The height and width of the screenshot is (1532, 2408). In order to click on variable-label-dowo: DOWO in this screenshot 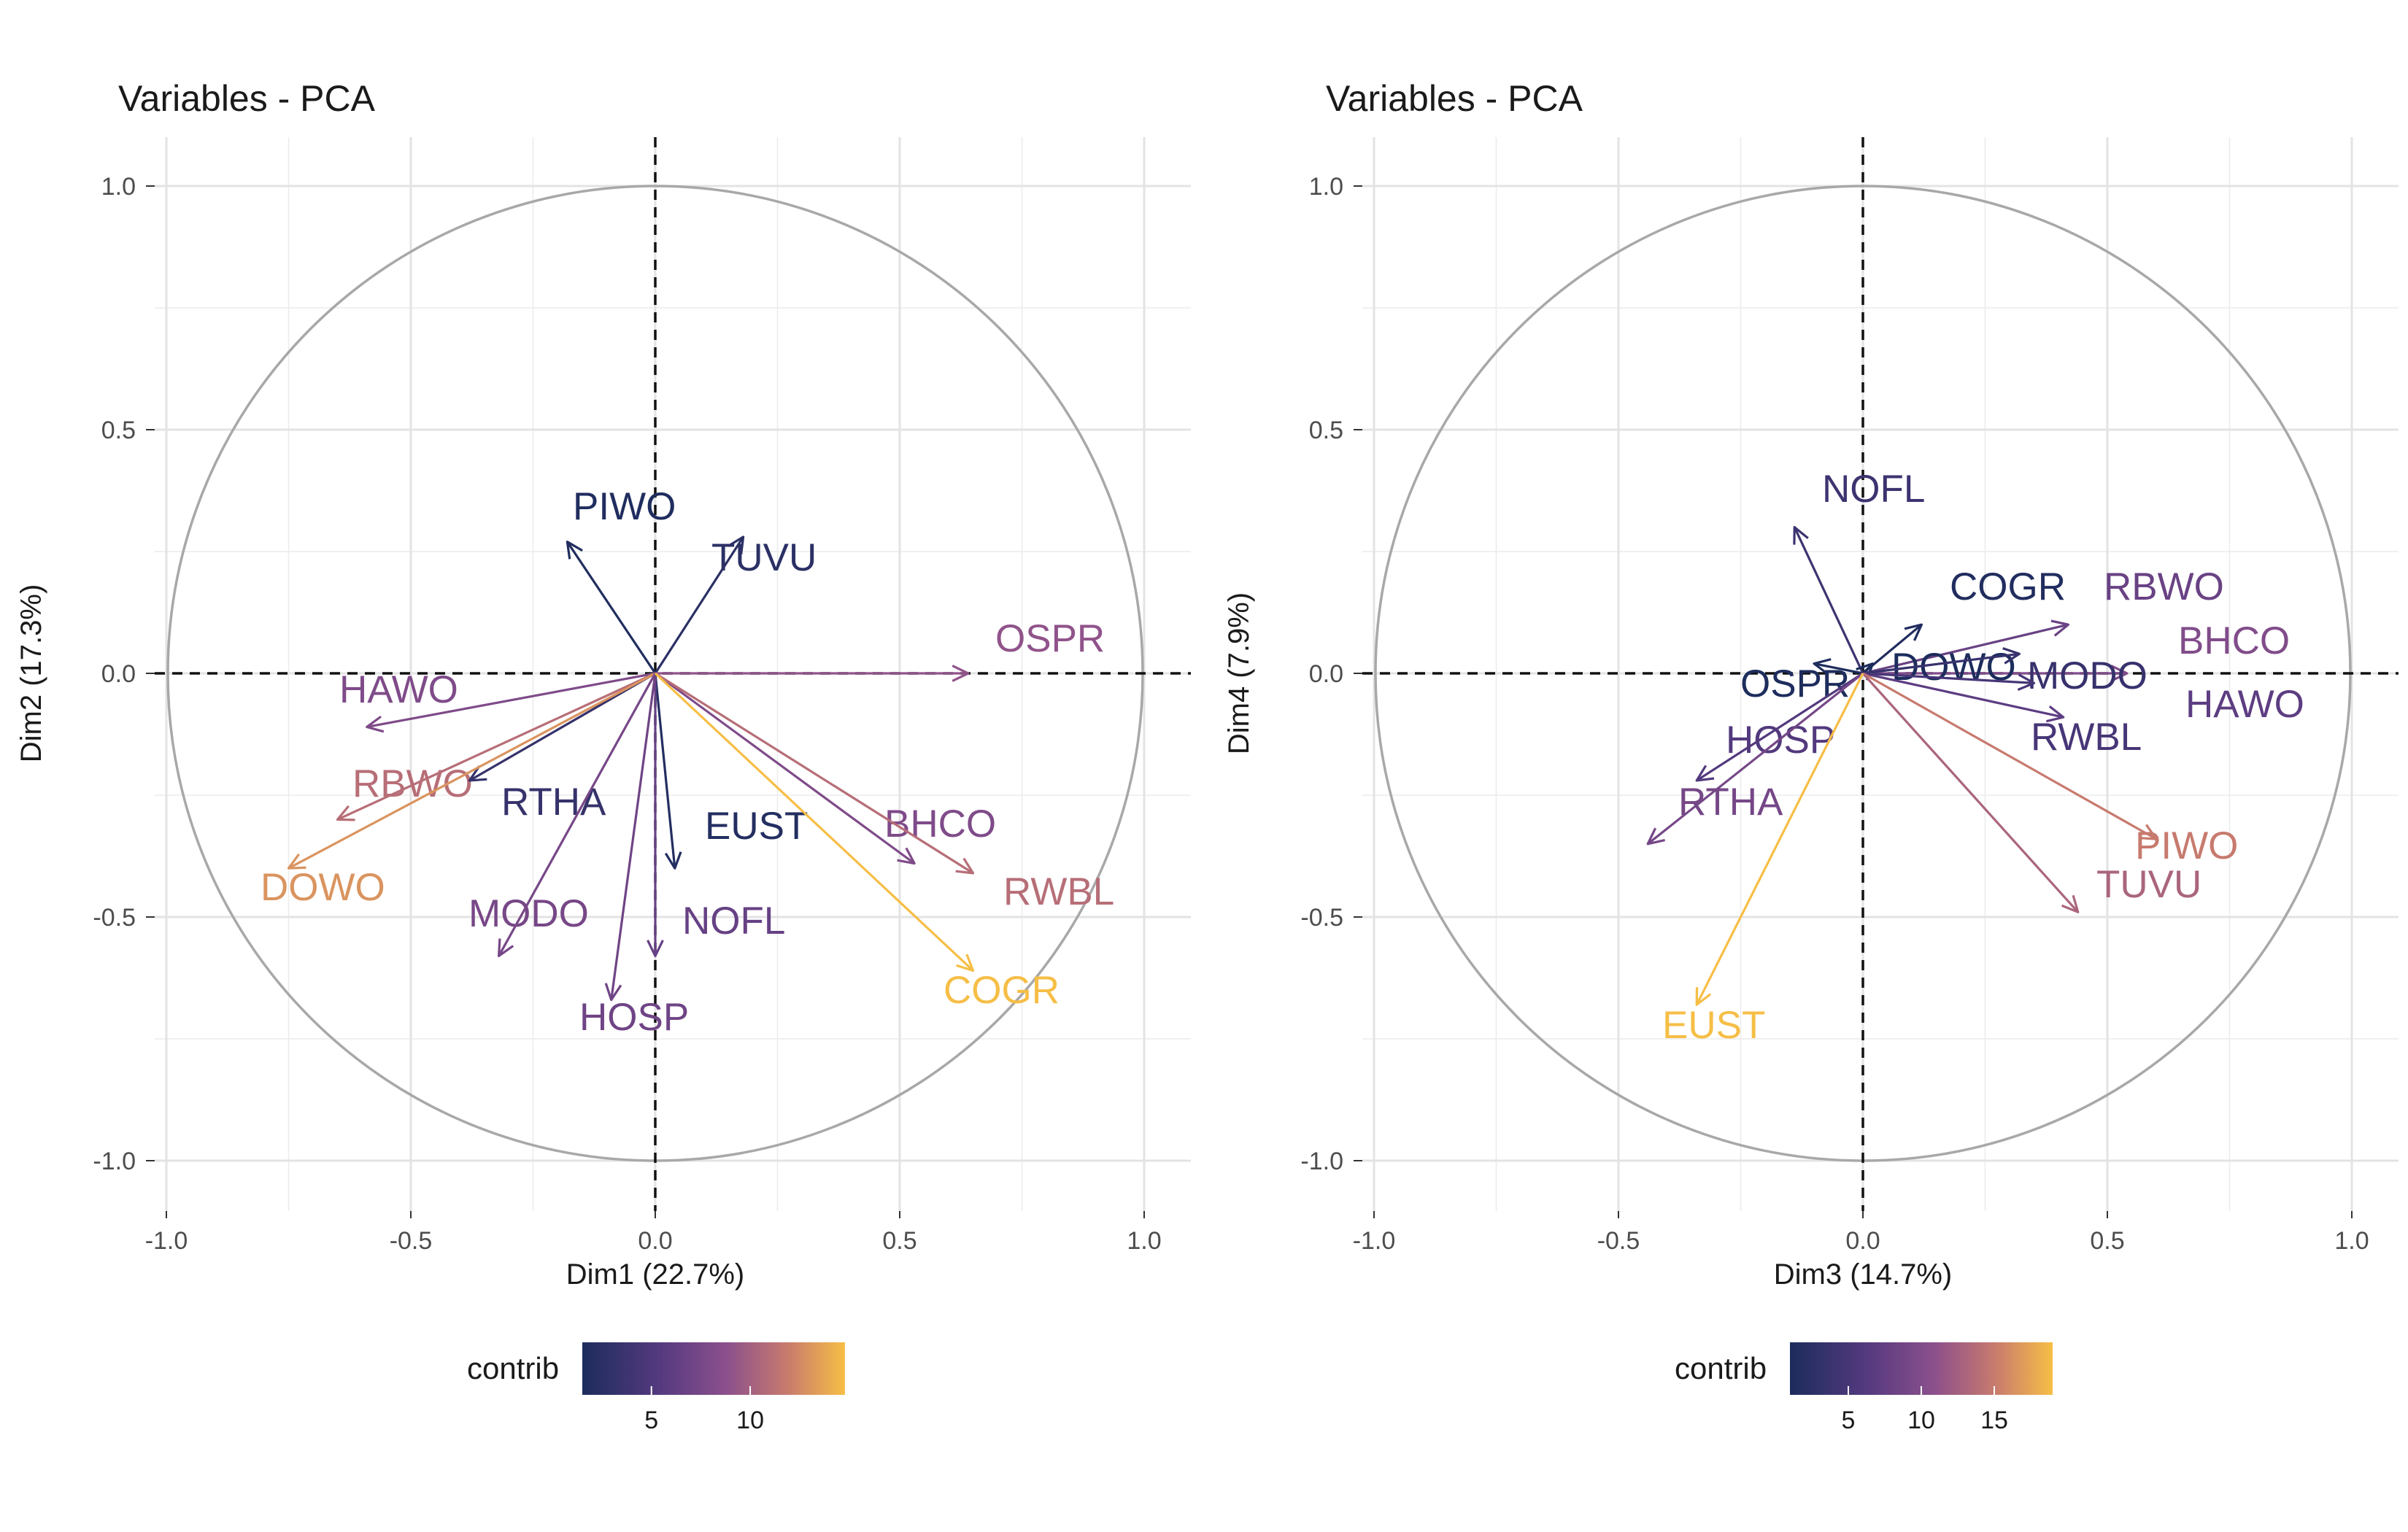, I will do `click(323, 888)`.